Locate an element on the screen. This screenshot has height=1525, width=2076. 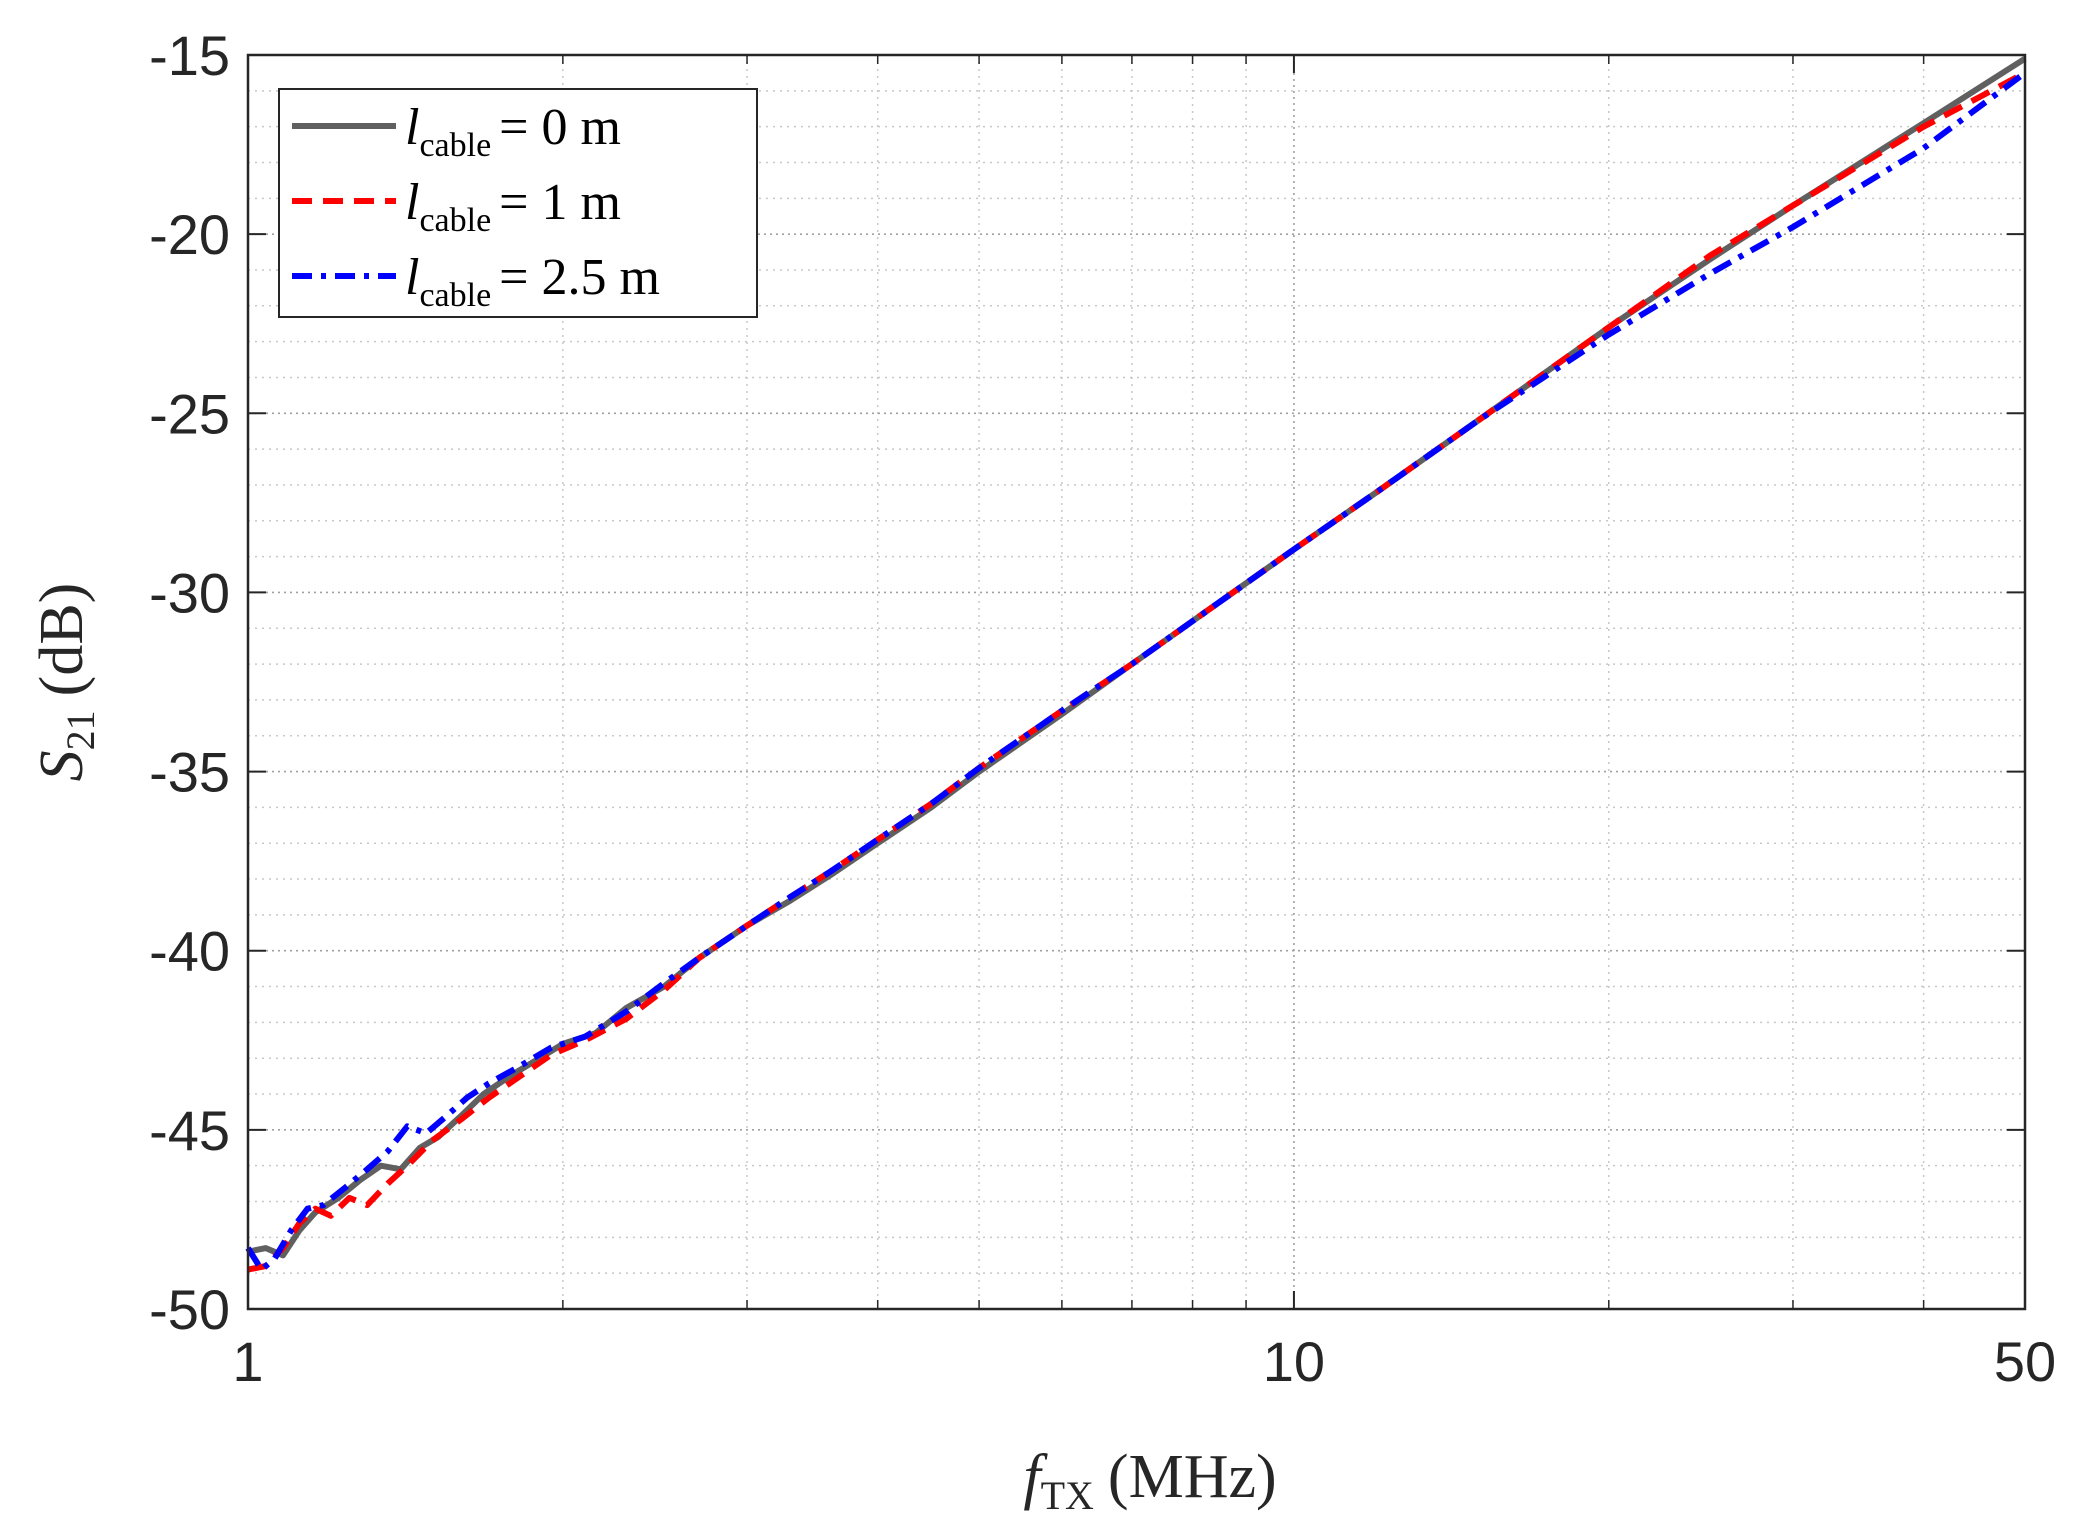
legend: lcable = 0 m lcable = 1 m lcable = 2.5 m is located at coordinates (518, 203).